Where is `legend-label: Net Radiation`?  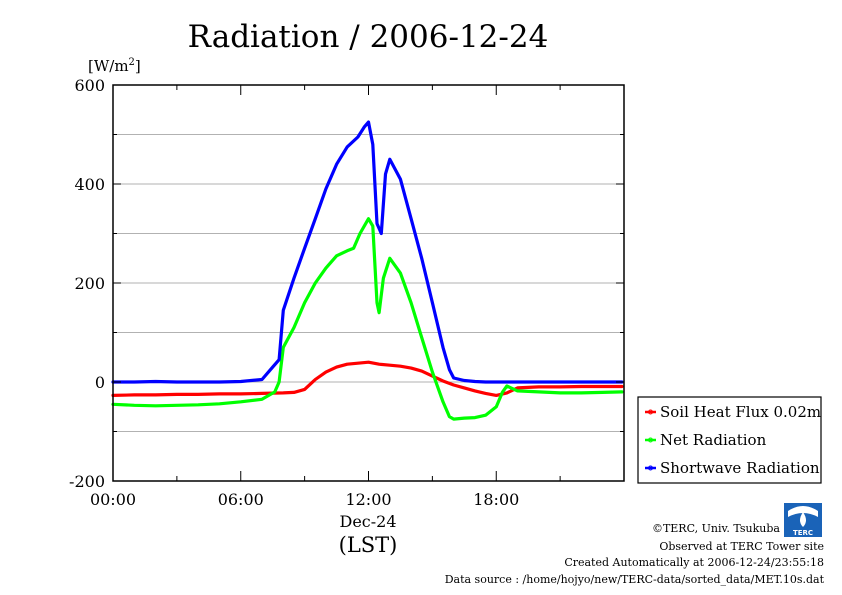
legend-label: Net Radiation is located at coordinates (713, 440).